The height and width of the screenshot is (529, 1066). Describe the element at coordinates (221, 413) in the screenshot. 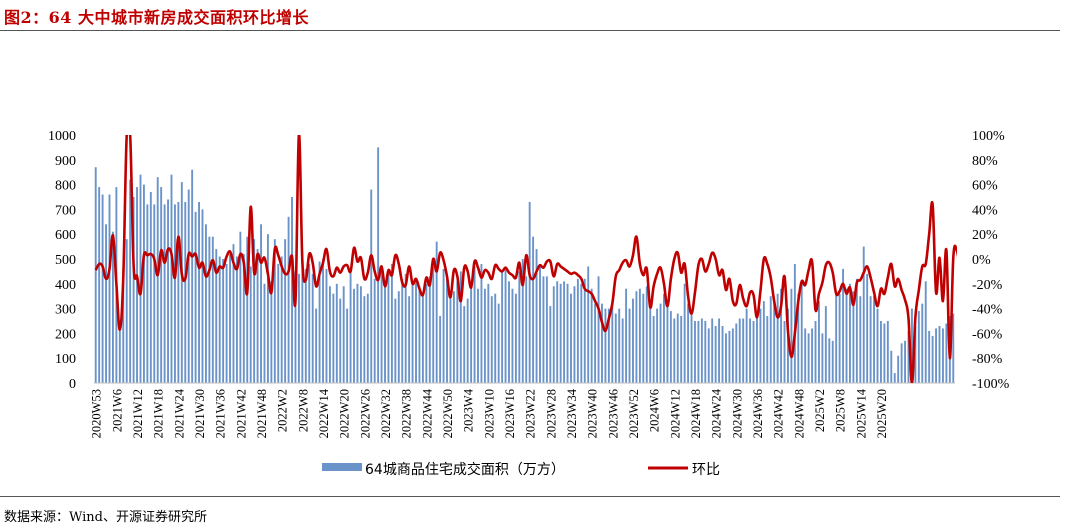

I see `x-axis-tick-label: 2021W36` at that location.